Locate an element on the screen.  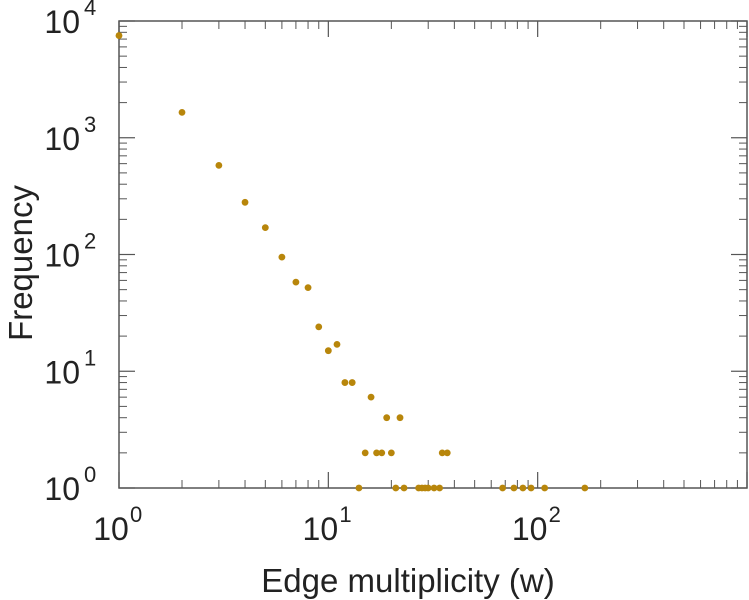
x-tick-label-exponent: 0 is located at coordinates (136, 514).